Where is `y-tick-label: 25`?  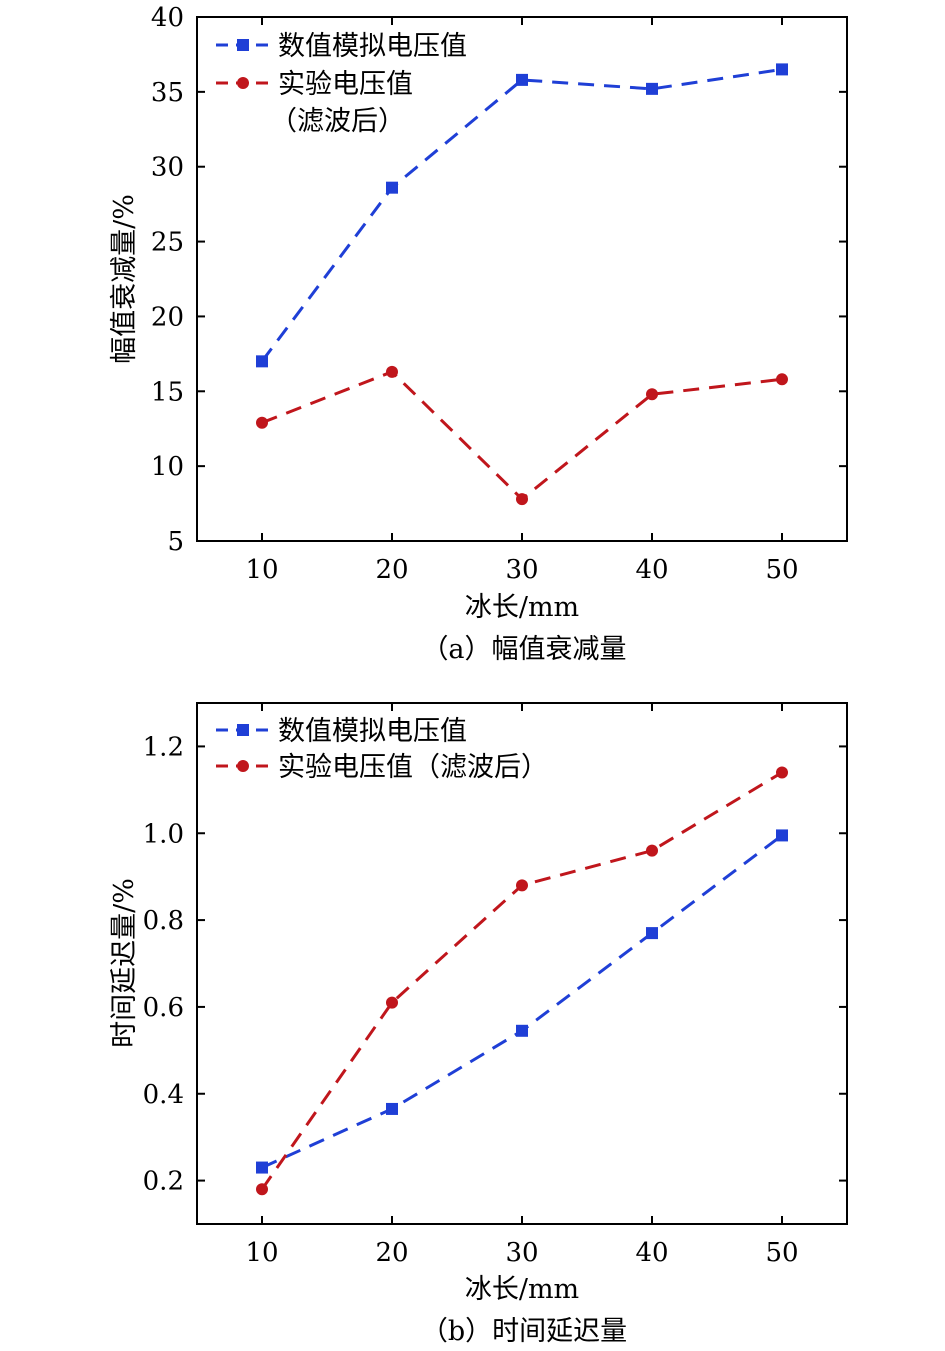
y-tick-label: 25 is located at coordinates (167, 243).